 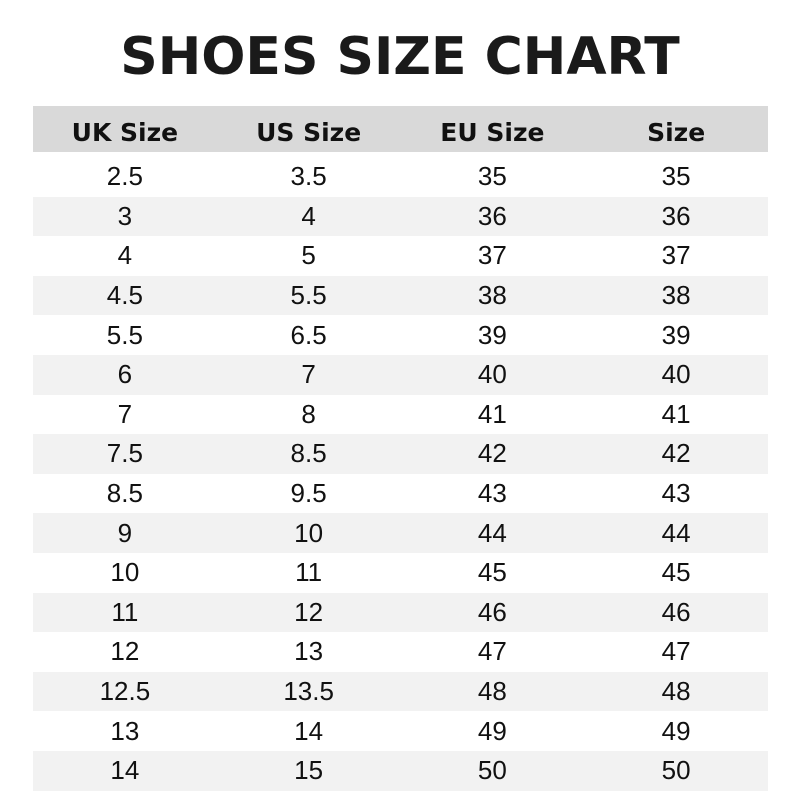 What do you see at coordinates (492, 255) in the screenshot?
I see `cell-eu: 37` at bounding box center [492, 255].